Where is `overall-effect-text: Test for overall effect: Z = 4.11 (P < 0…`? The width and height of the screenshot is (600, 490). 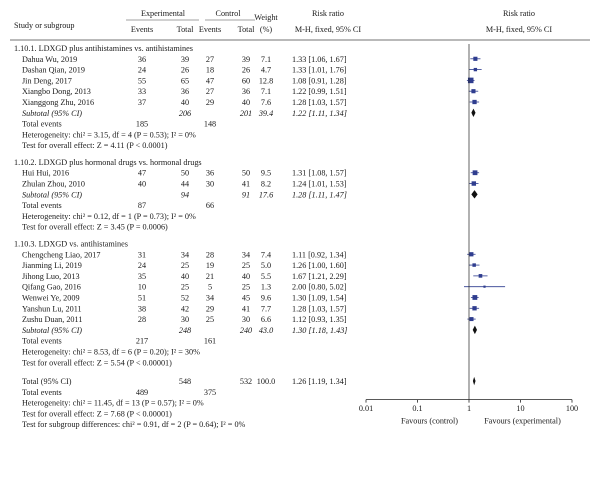 overall-effect-text: Test for overall effect: Z = 4.11 (P < 0… is located at coordinates (95, 145).